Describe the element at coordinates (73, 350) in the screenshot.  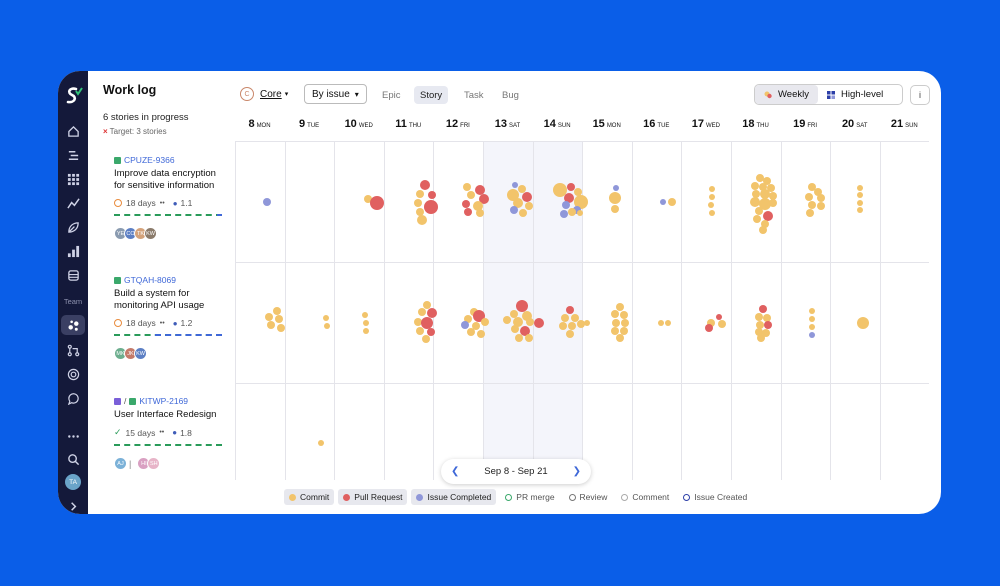
I see `merge-icon` at that location.